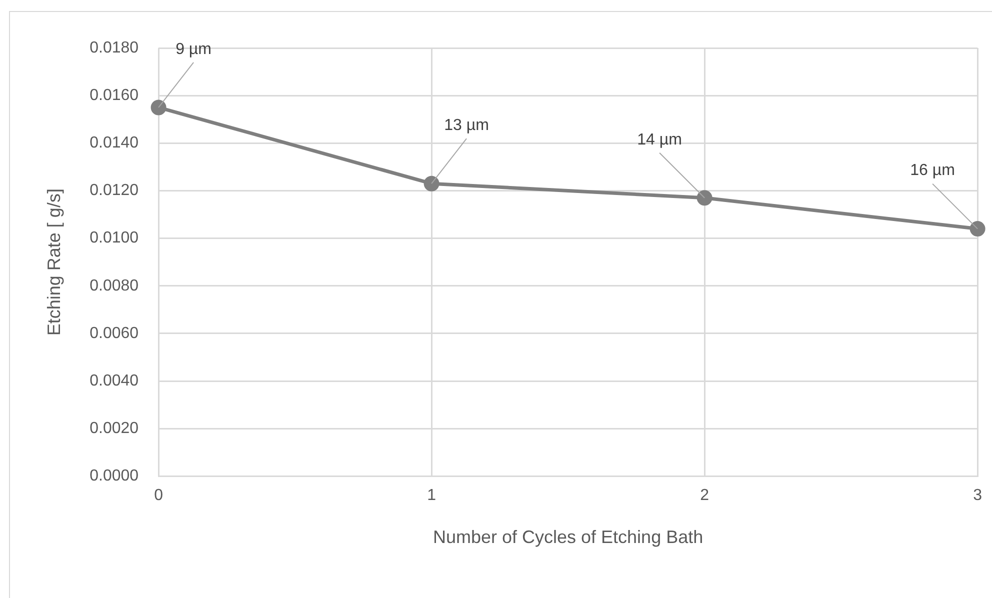  I want to click on y-tick-label: 0.0120, so click(114, 191).